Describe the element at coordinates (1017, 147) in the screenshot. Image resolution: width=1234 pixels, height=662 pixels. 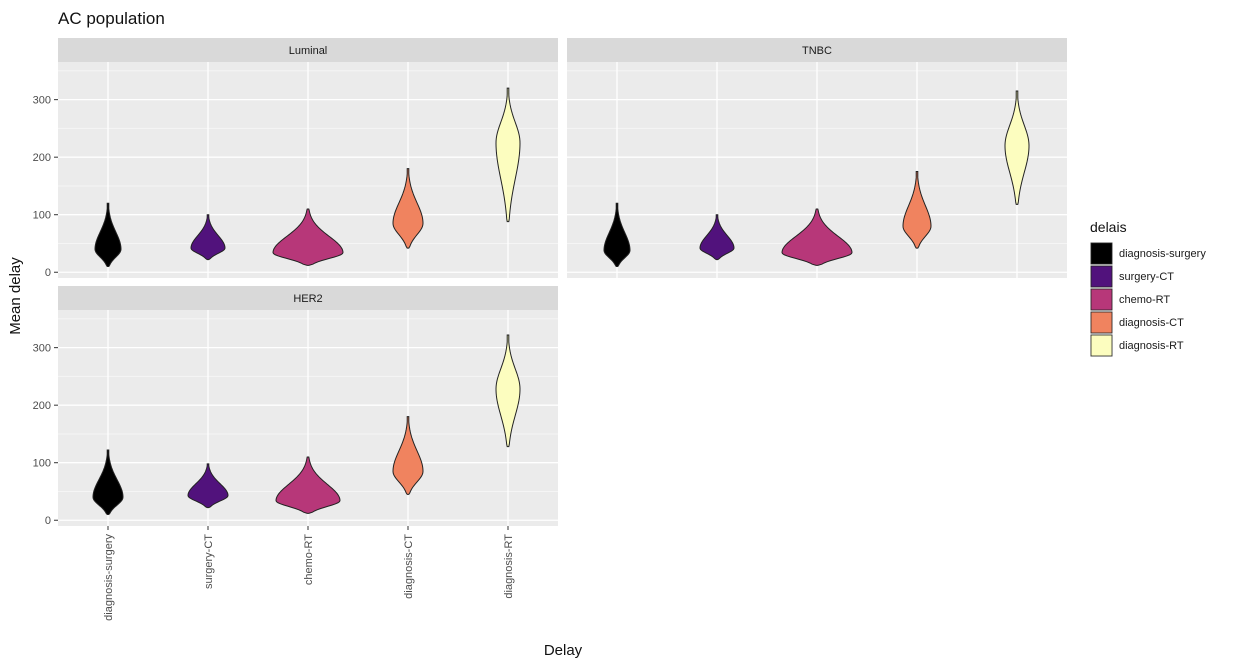
I see `violin-tnbc-diagnosis-rt` at that location.